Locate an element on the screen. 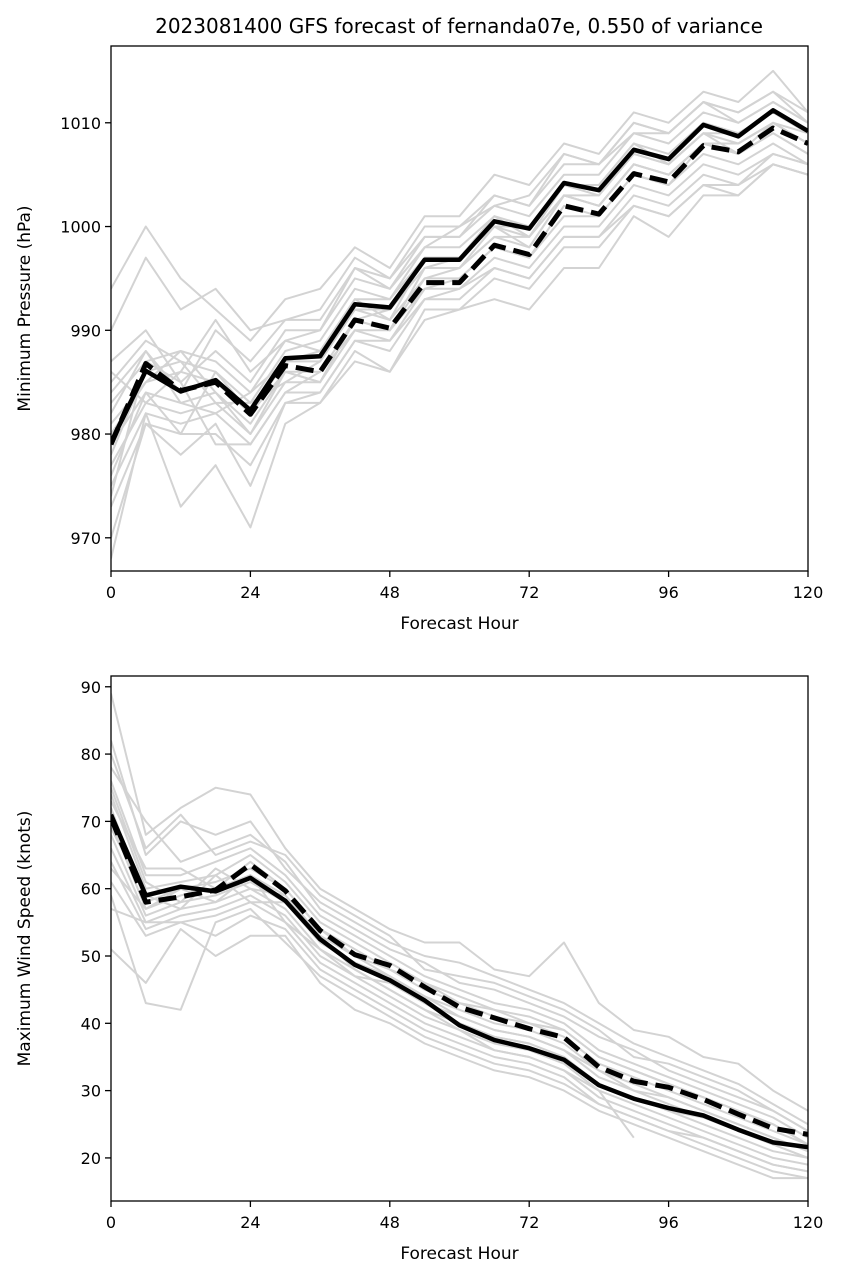 This screenshot has width=854, height=1279. wind-y-tick-label: 70 is located at coordinates (91, 821).